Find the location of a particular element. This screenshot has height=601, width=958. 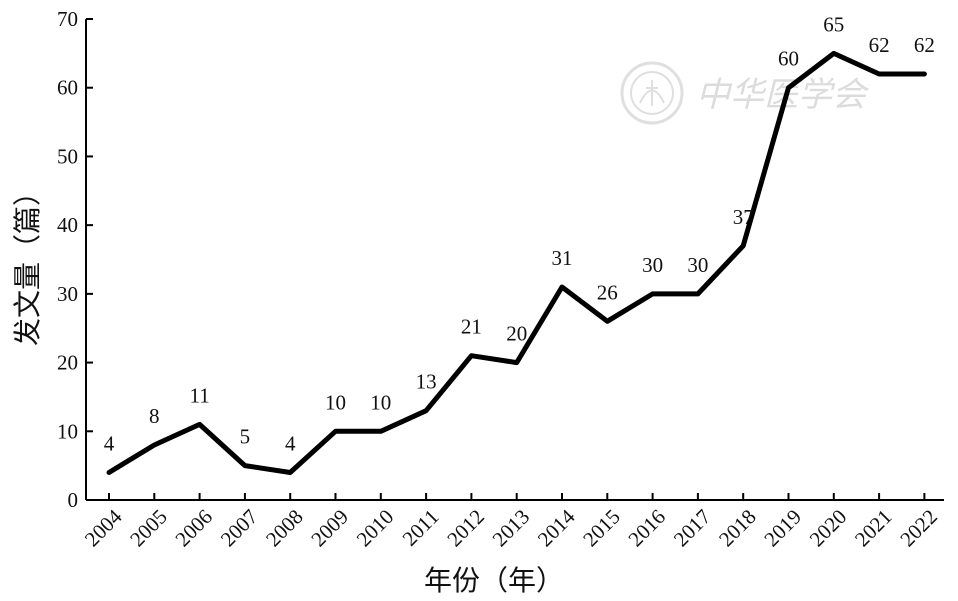

data-label: 37 is located at coordinates (743, 217).